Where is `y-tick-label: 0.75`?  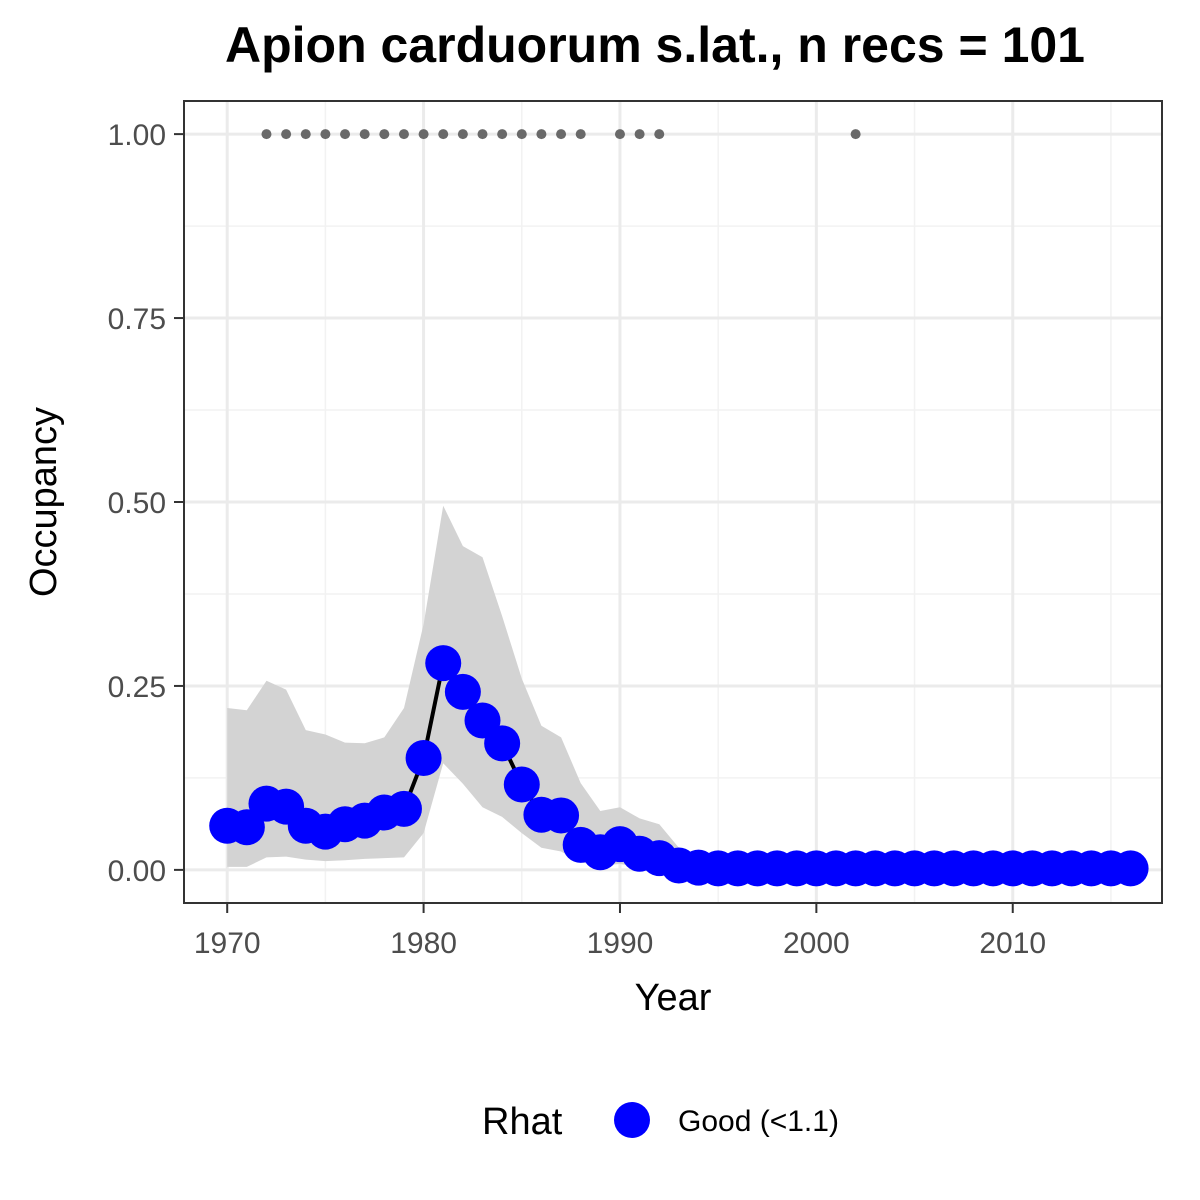 y-tick-label: 0.75 is located at coordinates (137, 319).